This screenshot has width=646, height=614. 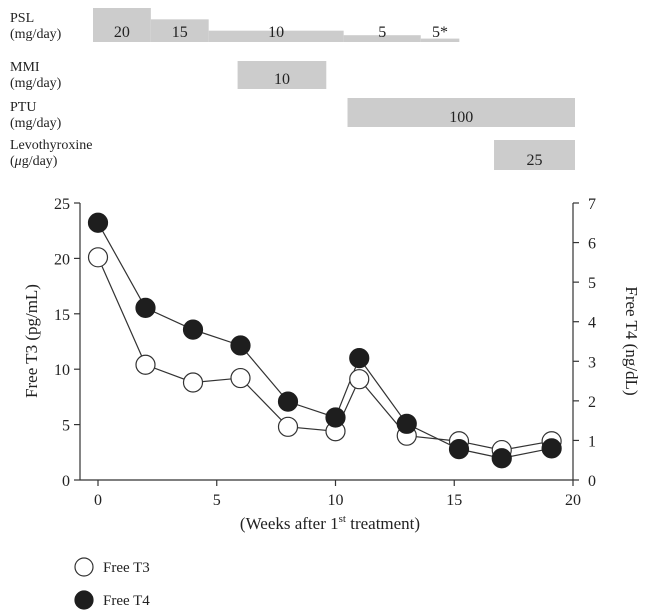 What do you see at coordinates (454, 500) in the screenshot?
I see `x-tick-label: 15` at bounding box center [454, 500].